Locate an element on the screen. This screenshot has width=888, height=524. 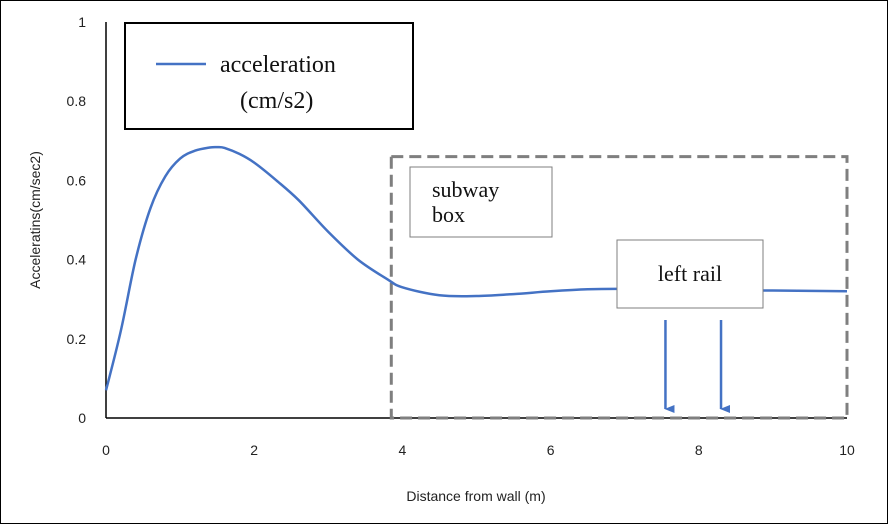
x-tick-labels: 0 2 4 6 8 10 is located at coordinates (478, 450).